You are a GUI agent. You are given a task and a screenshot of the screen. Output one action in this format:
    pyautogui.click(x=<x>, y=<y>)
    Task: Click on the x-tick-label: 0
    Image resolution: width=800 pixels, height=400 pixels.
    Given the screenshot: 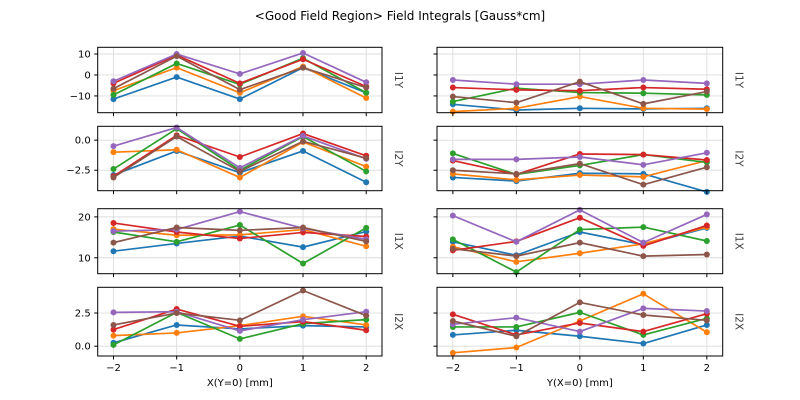 What is the action you would take?
    pyautogui.click(x=240, y=368)
    